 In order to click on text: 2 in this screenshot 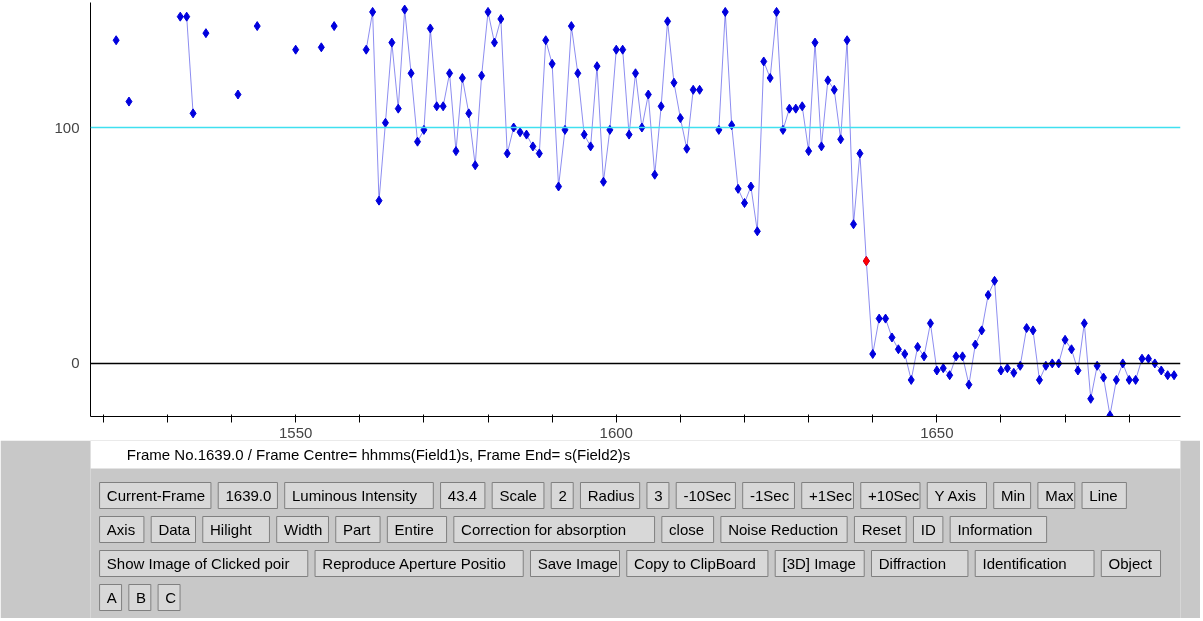, I will do `click(562, 495)`.